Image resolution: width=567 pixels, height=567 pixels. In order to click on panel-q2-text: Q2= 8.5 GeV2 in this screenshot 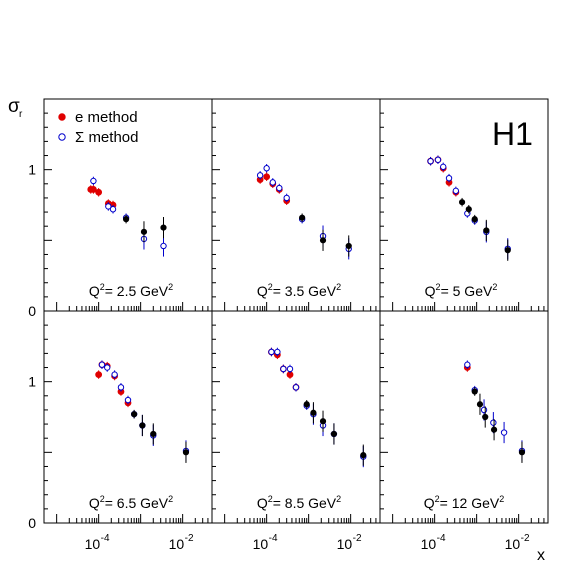, I will do `click(299, 502)`.